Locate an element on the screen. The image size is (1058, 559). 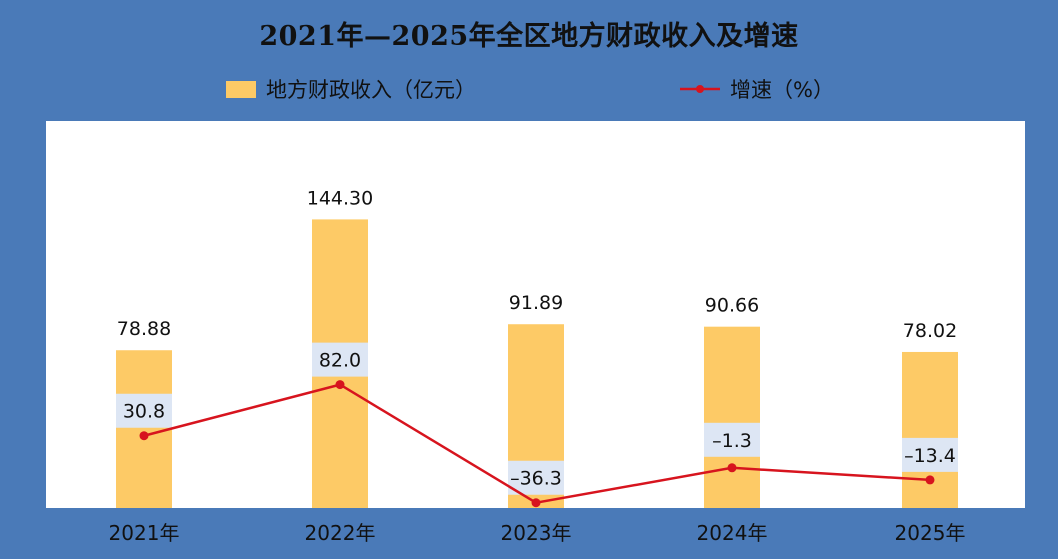
x-tick-label: 2022年 is located at coordinates (340, 533).